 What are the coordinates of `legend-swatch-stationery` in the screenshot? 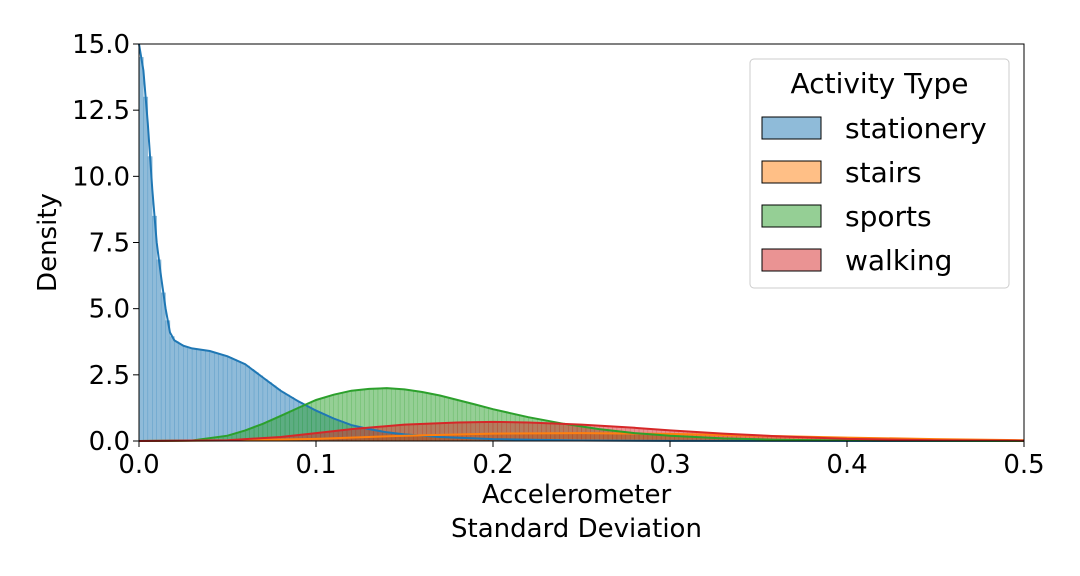 It's located at (791, 128).